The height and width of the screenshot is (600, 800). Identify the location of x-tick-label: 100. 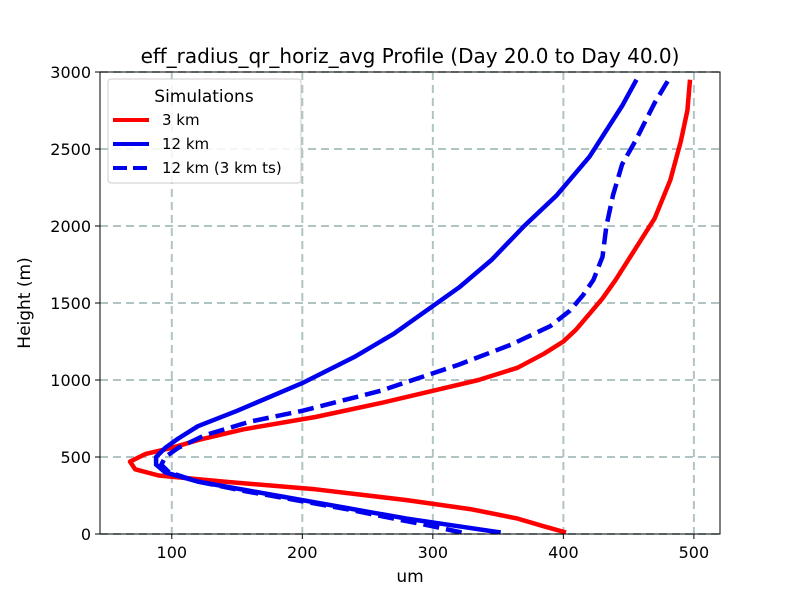
(172, 552).